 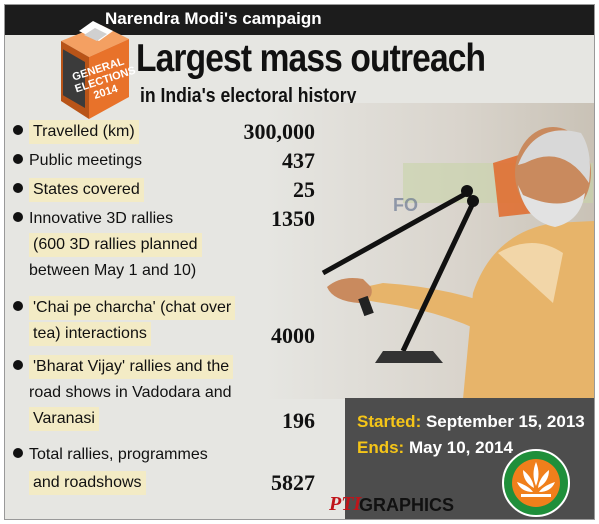 I want to click on stat-label-line: between May 1 and 10), so click(x=113, y=270).